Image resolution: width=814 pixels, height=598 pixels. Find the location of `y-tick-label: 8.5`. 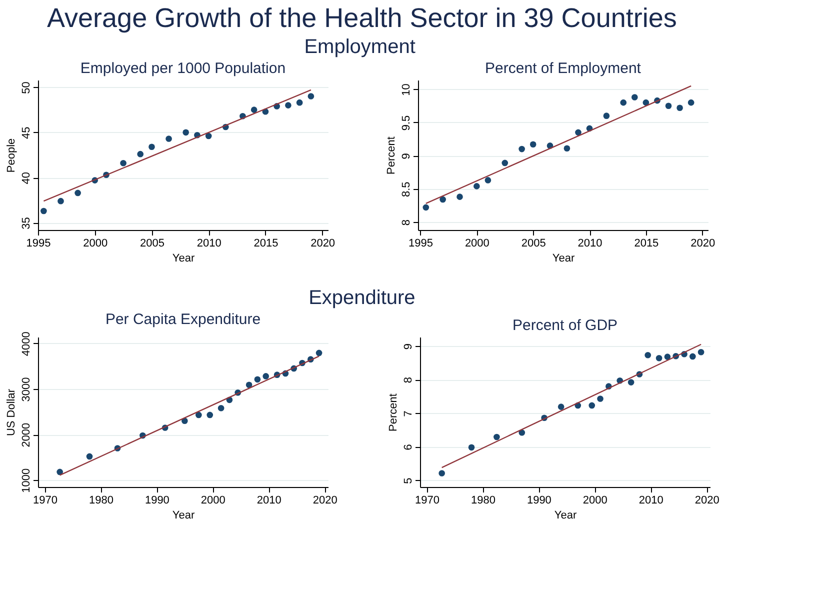

y-tick-label: 8.5 is located at coordinates (406, 189).